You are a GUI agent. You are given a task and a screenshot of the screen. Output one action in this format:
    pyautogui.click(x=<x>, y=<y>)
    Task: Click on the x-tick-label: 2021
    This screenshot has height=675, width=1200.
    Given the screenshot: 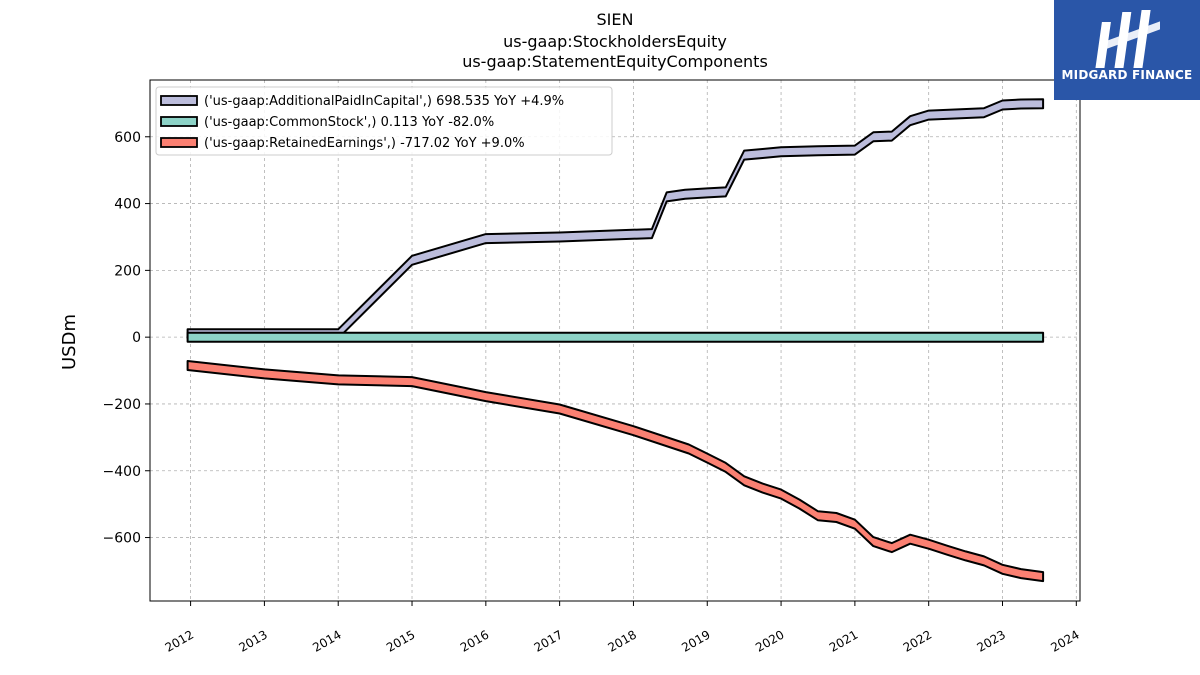 What is the action you would take?
    pyautogui.click(x=843, y=640)
    